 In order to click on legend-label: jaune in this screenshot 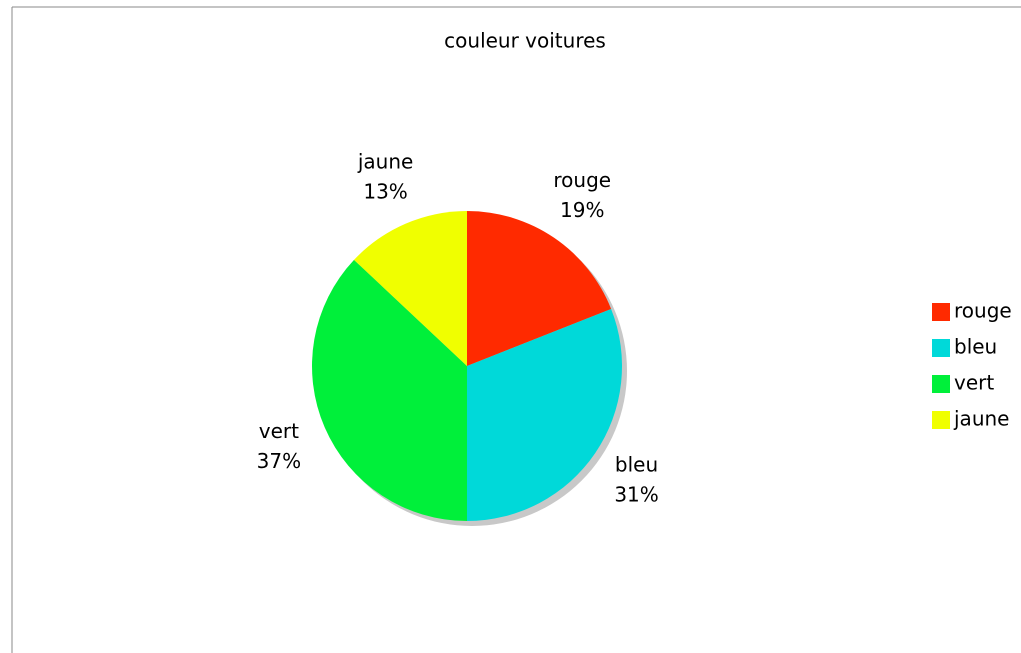, I will do `click(981, 419)`.